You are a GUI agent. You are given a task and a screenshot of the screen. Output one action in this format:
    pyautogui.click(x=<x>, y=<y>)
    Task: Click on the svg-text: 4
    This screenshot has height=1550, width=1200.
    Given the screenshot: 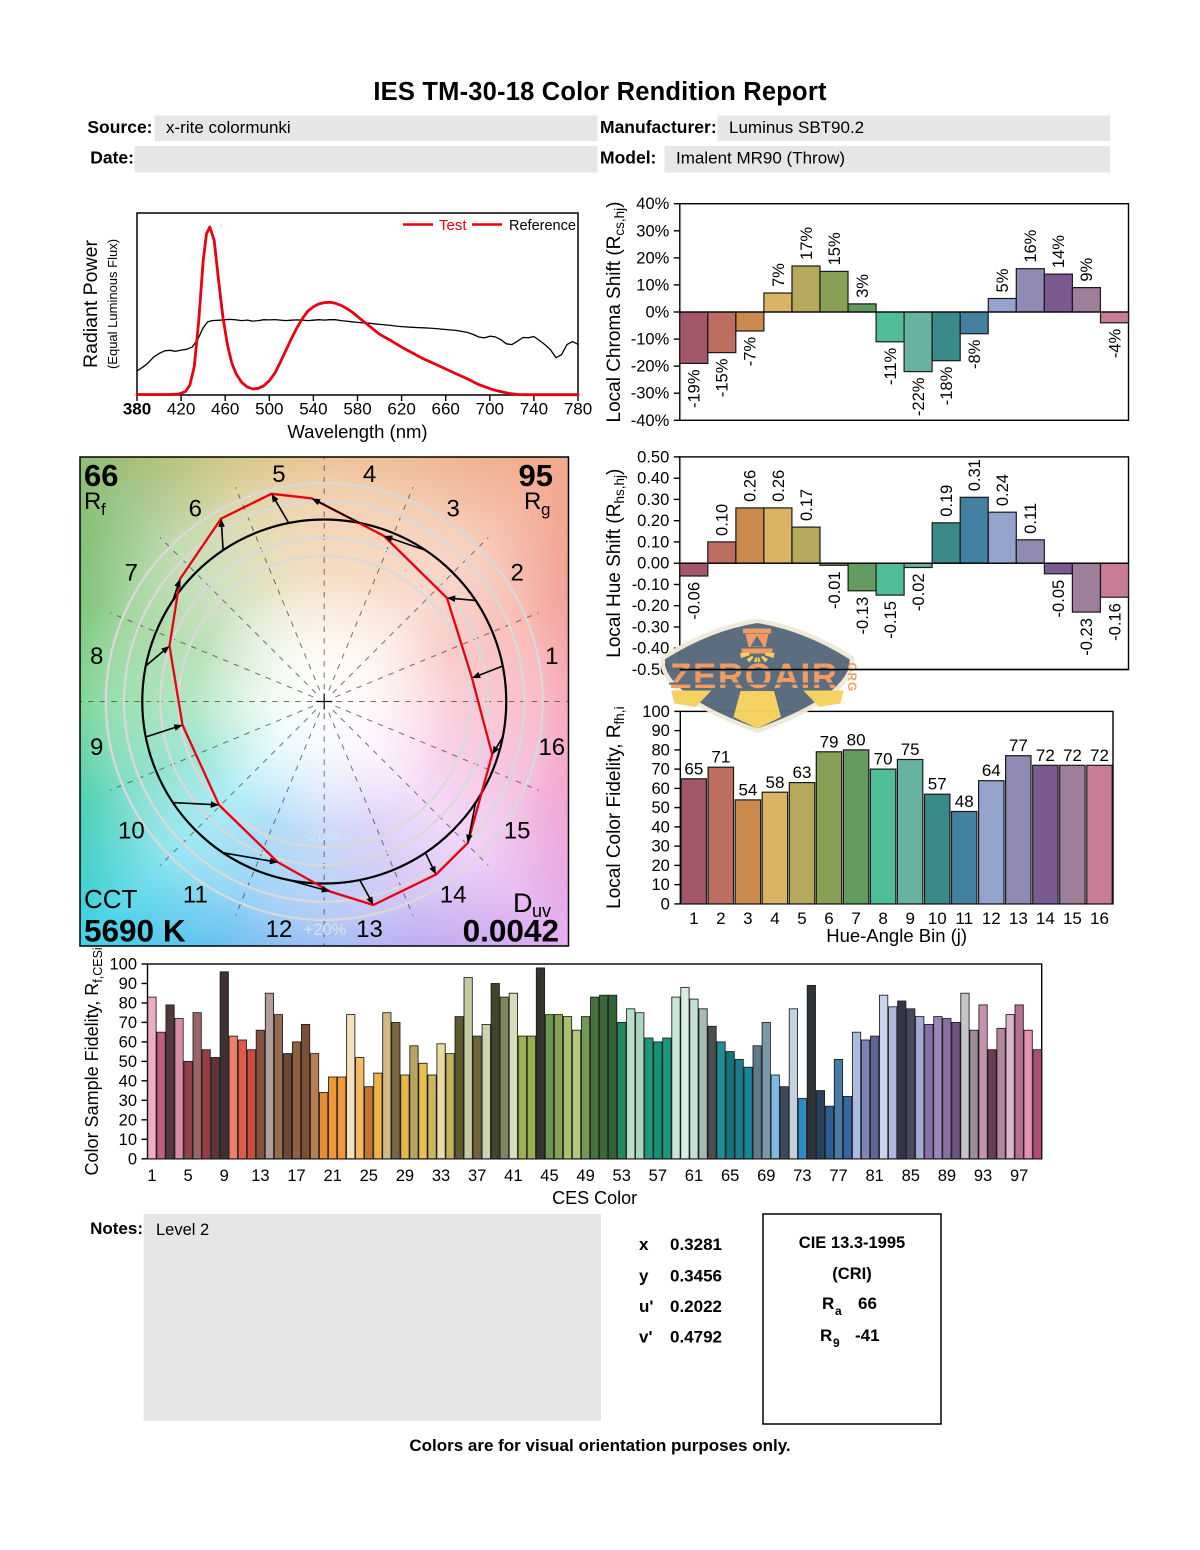 What is the action you would take?
    pyautogui.click(x=774, y=918)
    